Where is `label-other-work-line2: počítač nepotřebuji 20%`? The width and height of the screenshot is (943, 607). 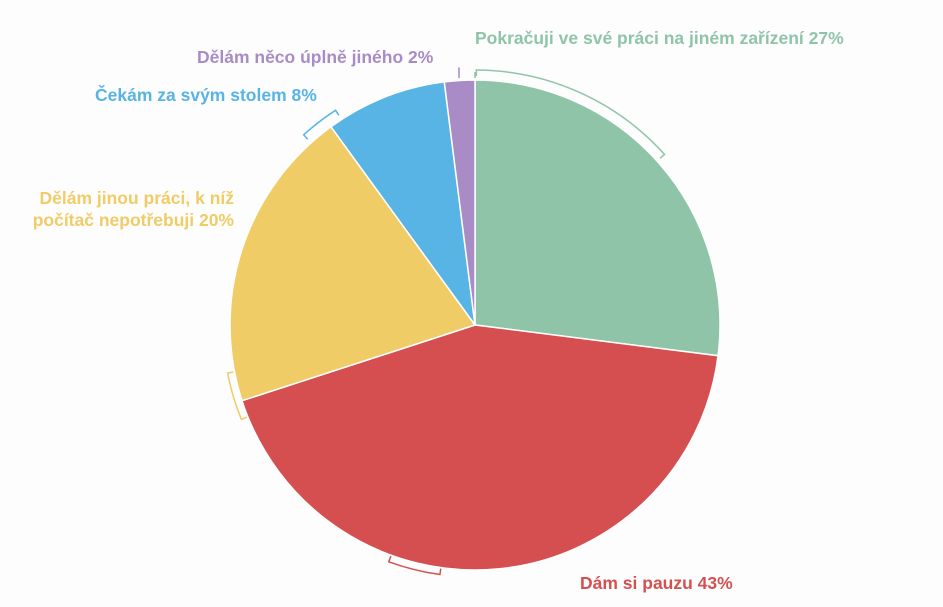
label-other-work-line2: počítač nepotřebuji 20% is located at coordinates (133, 220).